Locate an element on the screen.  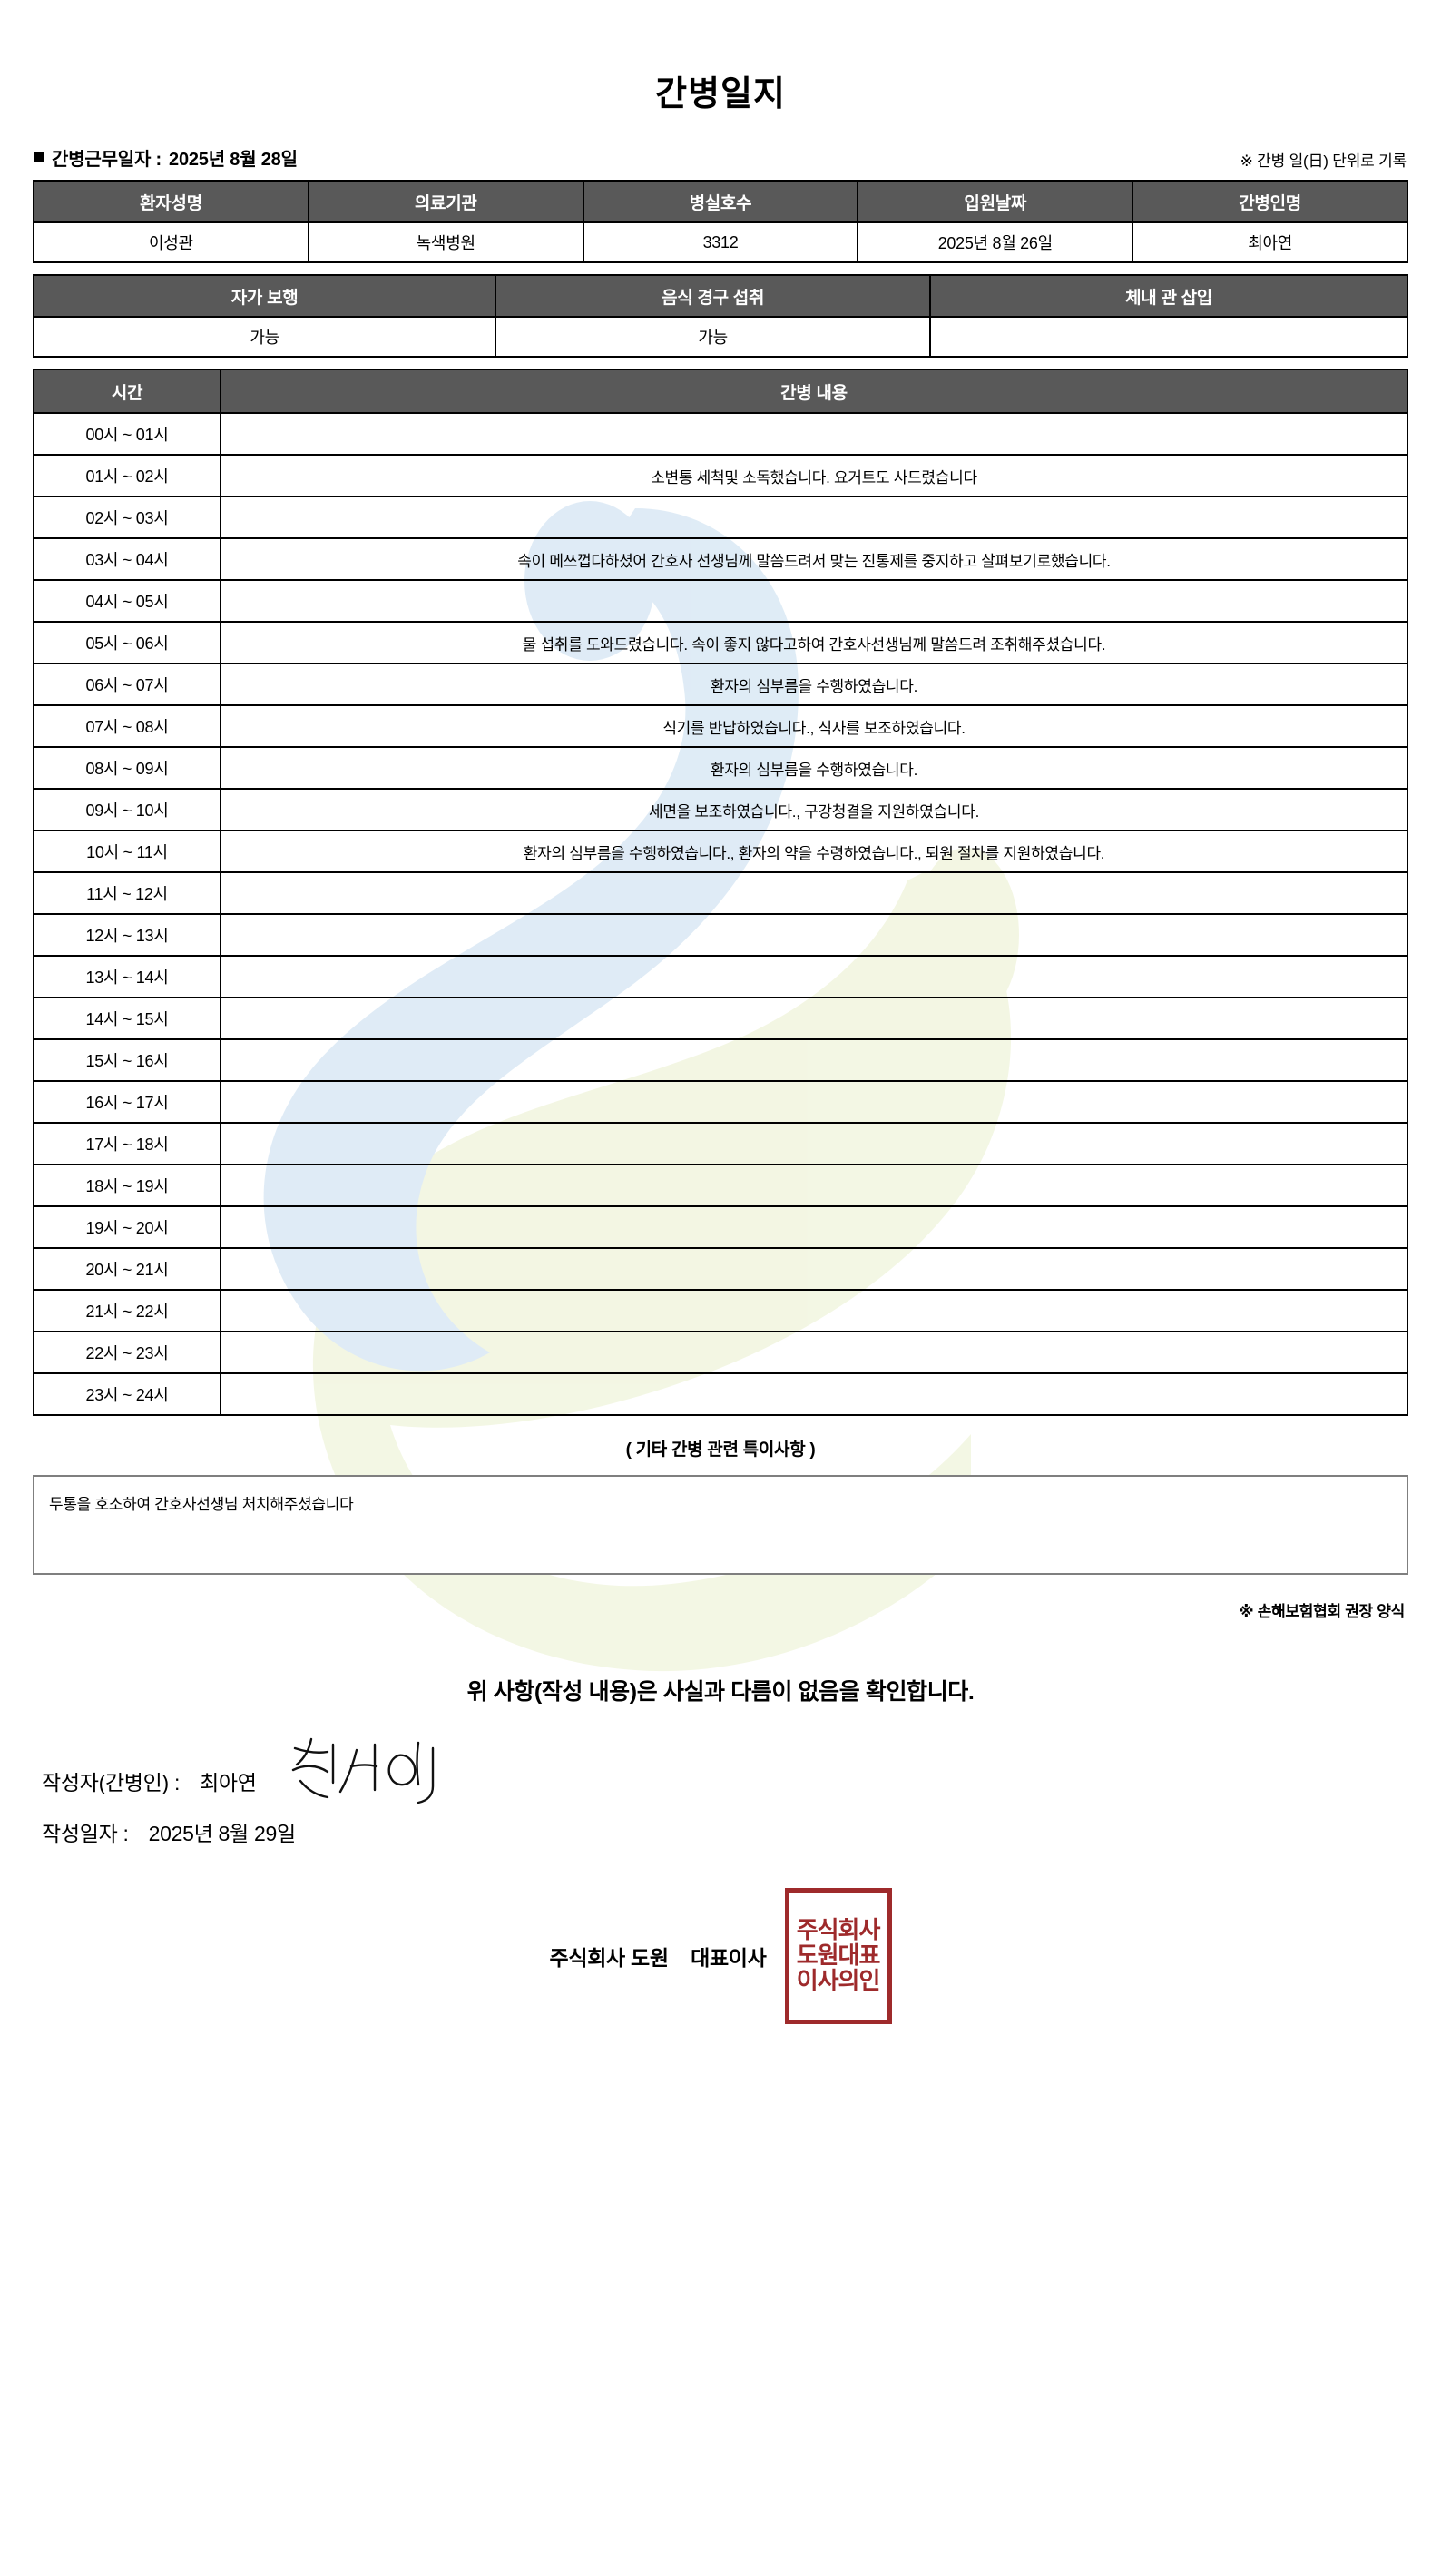
table-row: 15시 ~ 16시 is located at coordinates (721, 1060).